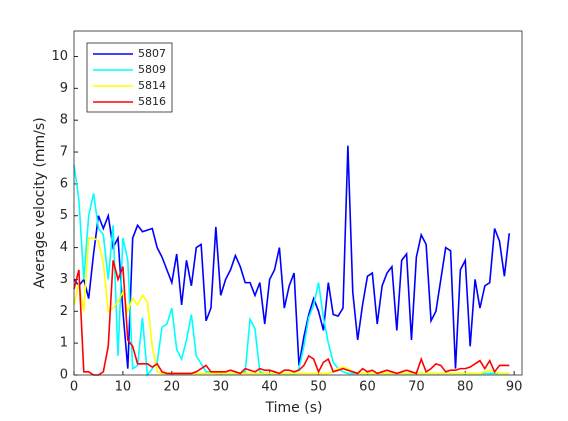 Image resolution: width=568 pixels, height=421 pixels. I want to click on y-axis-label: Average velocity (mm/s), so click(40, 202).